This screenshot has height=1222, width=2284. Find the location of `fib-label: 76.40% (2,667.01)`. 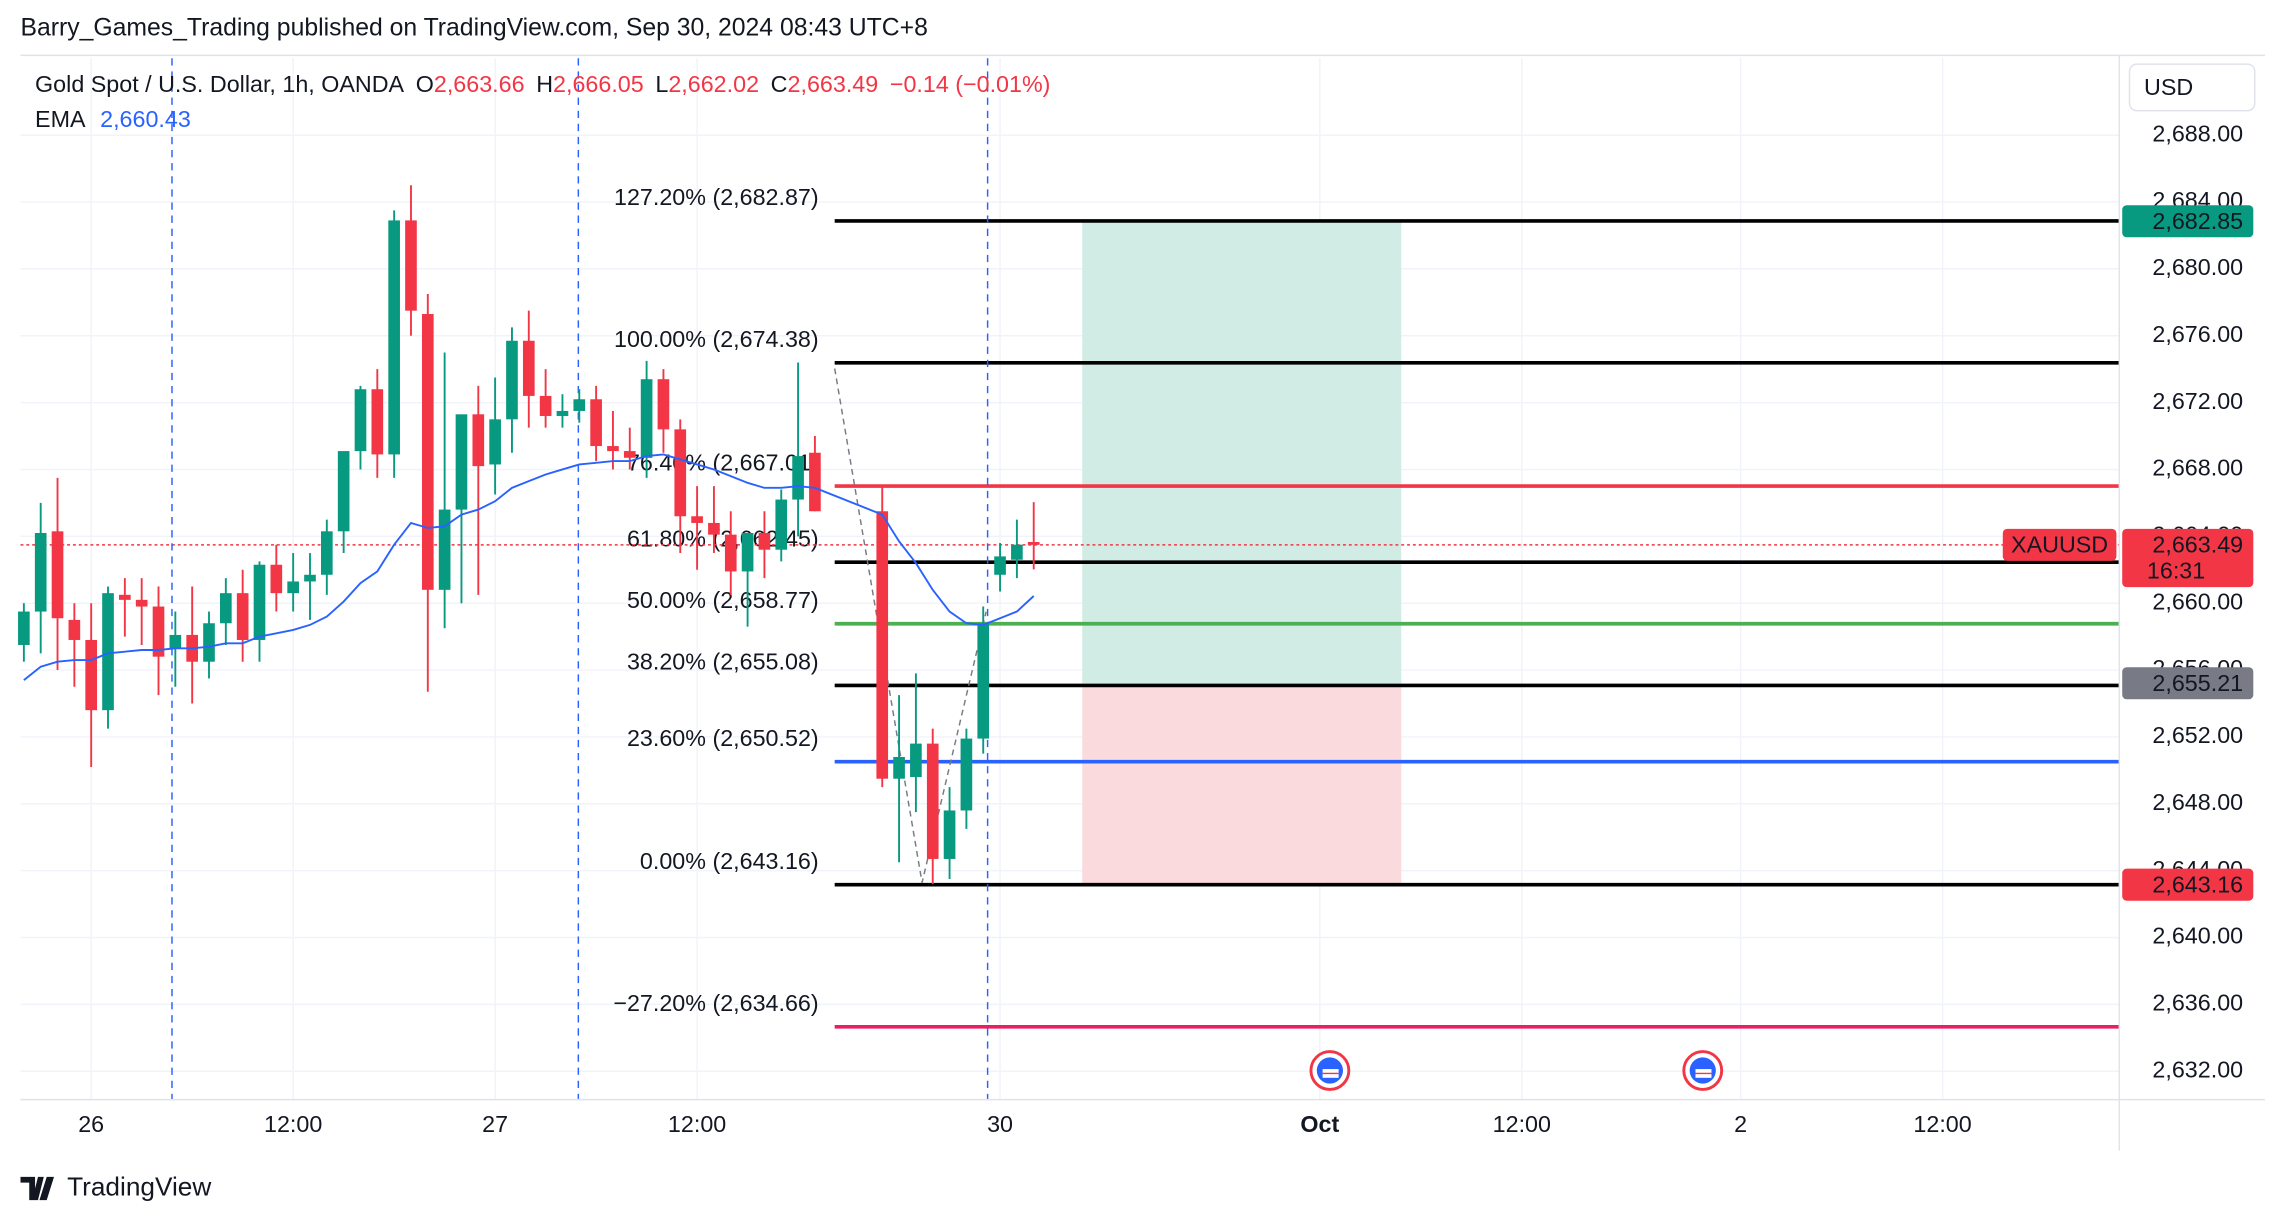

fib-label: 76.40% (2,667.01) is located at coordinates (723, 462).